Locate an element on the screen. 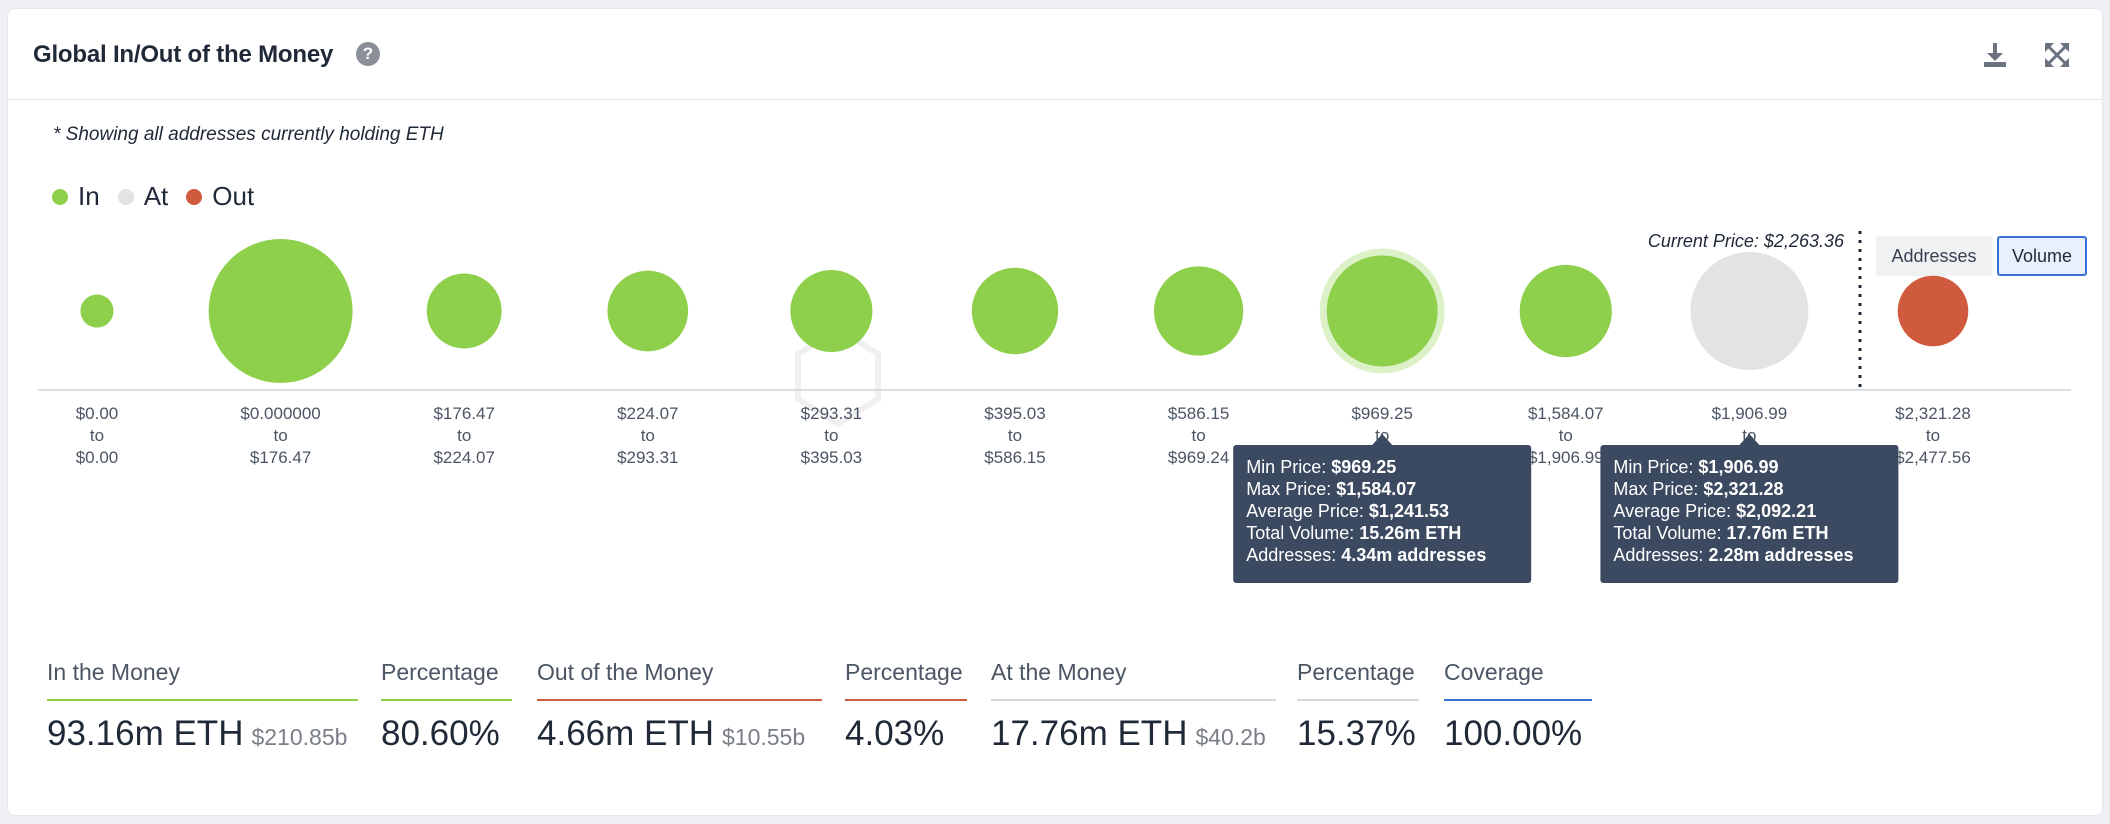  fullscreen-icon is located at coordinates (2057, 55).